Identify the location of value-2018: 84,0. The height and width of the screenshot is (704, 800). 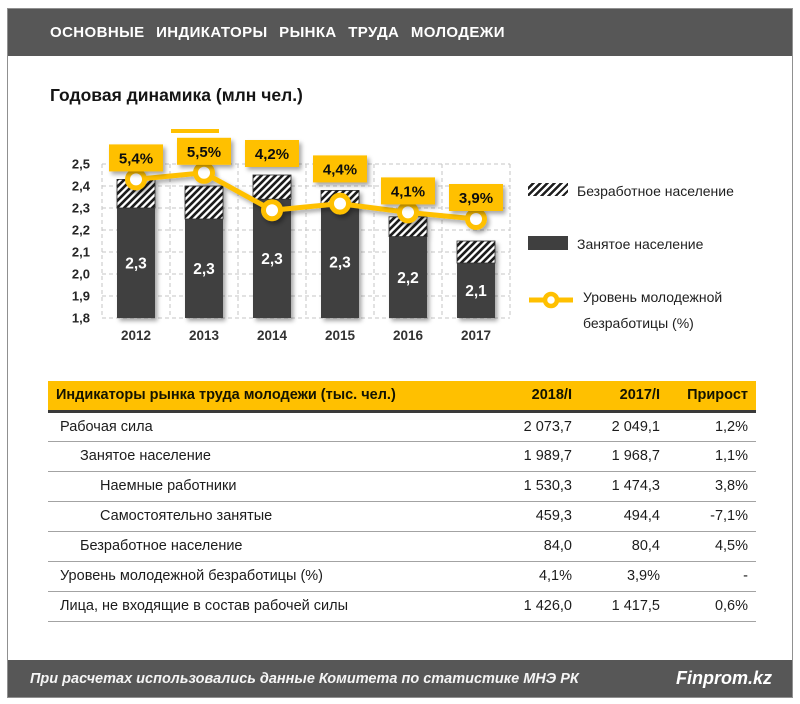
(534, 546).